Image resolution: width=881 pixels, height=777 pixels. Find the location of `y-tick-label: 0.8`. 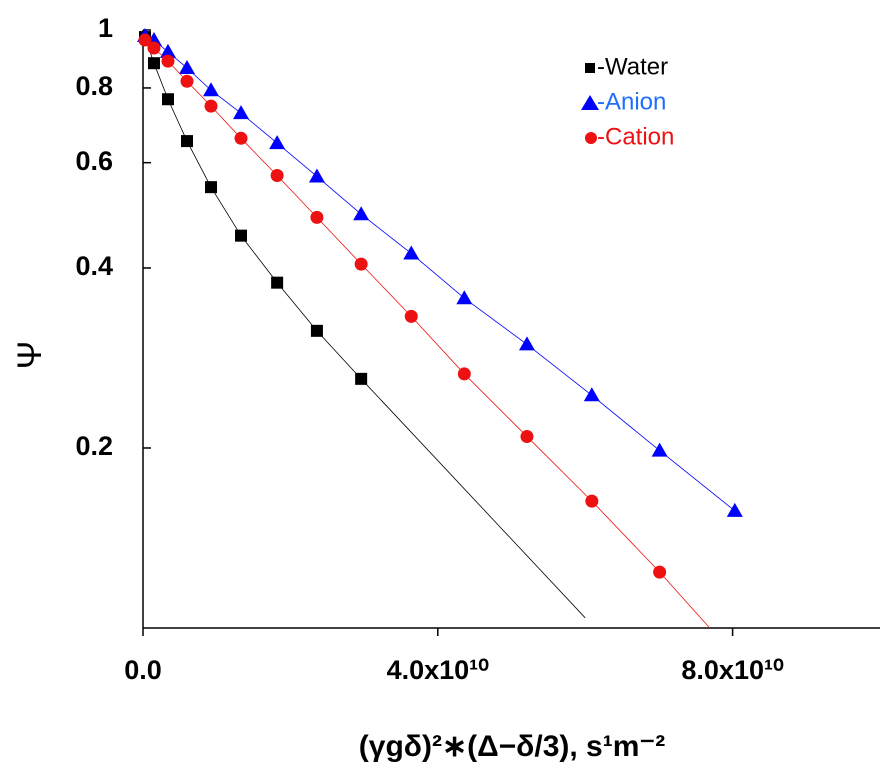

y-tick-label: 0.8 is located at coordinates (94, 86).